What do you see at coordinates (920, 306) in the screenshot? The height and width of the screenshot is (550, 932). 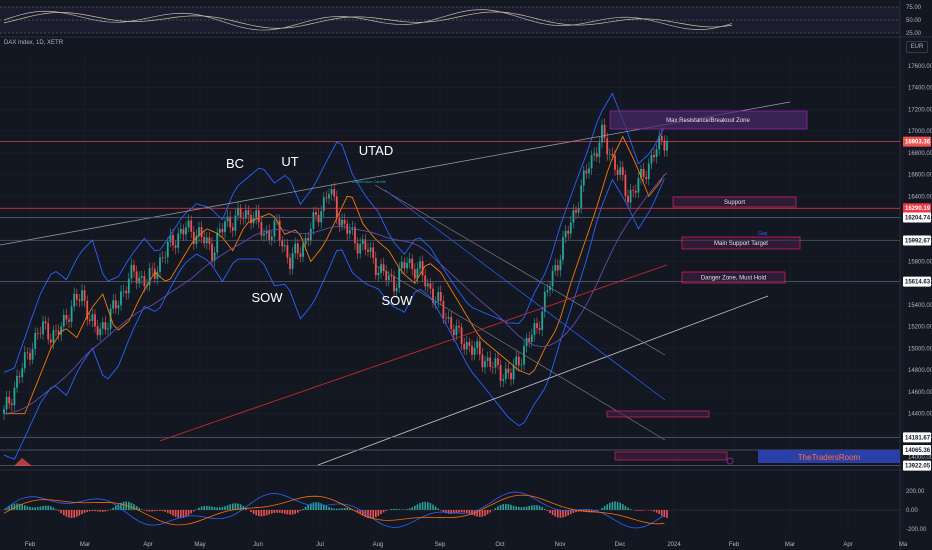 I see `price-tick-label: 15400.00` at bounding box center [920, 306].